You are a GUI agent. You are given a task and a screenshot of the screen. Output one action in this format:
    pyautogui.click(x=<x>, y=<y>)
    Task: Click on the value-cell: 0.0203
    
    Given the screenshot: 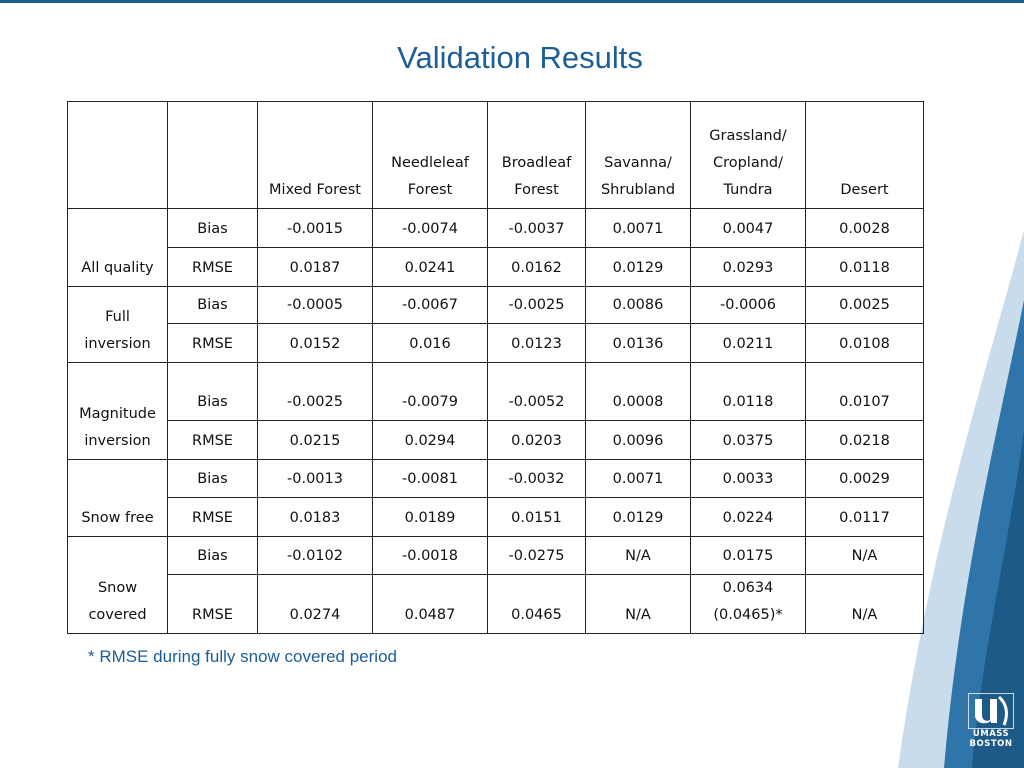 What is the action you would take?
    pyautogui.click(x=536, y=440)
    